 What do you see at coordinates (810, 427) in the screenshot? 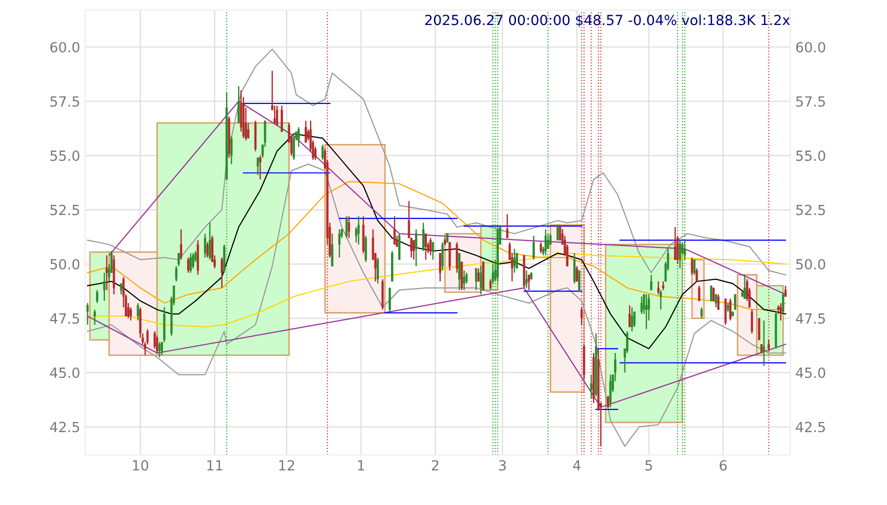
I see `y2-tick-label: 42.5` at bounding box center [810, 427].